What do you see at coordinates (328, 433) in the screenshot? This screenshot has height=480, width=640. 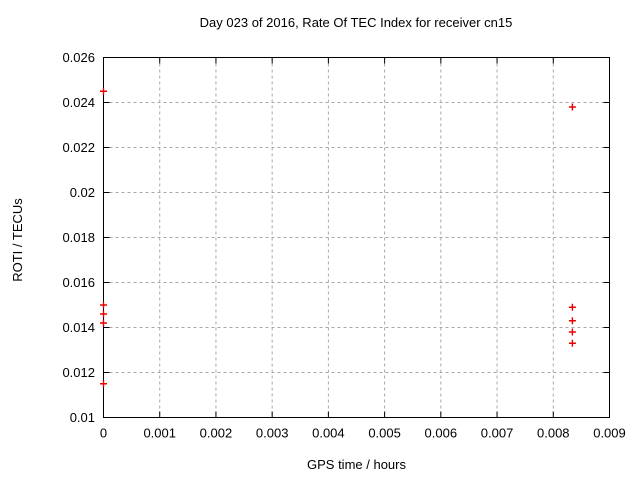 I see `x-tick-label: 0.004` at bounding box center [328, 433].